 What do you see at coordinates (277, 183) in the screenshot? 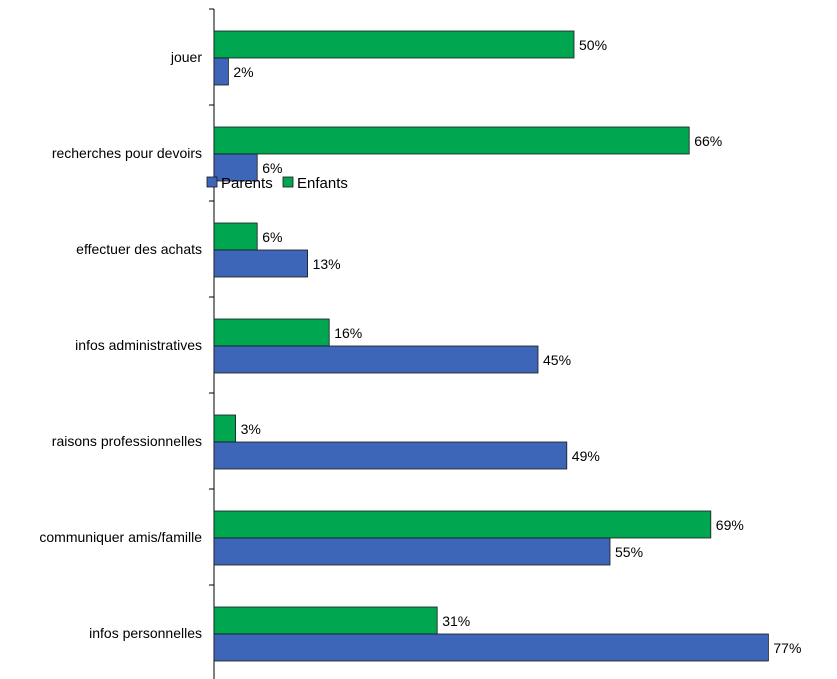
I see `legend: Parents Enfants` at bounding box center [277, 183].